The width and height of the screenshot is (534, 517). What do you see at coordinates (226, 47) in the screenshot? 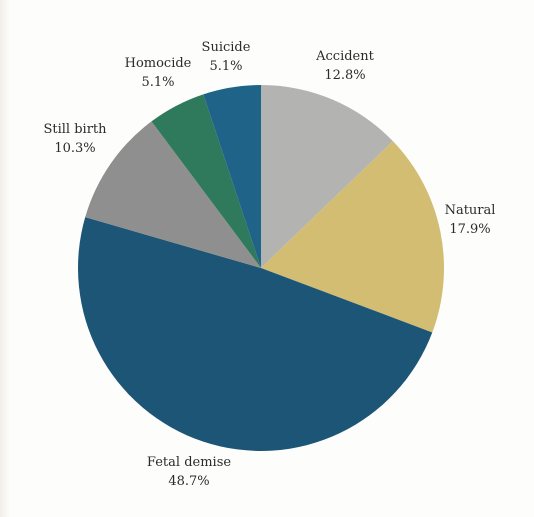
I see `slice-label-suicide: Suicide` at bounding box center [226, 47].